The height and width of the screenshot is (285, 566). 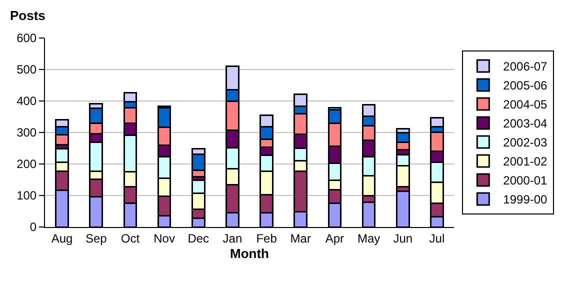 I want to click on y-tick-label: 200, so click(x=26, y=164).